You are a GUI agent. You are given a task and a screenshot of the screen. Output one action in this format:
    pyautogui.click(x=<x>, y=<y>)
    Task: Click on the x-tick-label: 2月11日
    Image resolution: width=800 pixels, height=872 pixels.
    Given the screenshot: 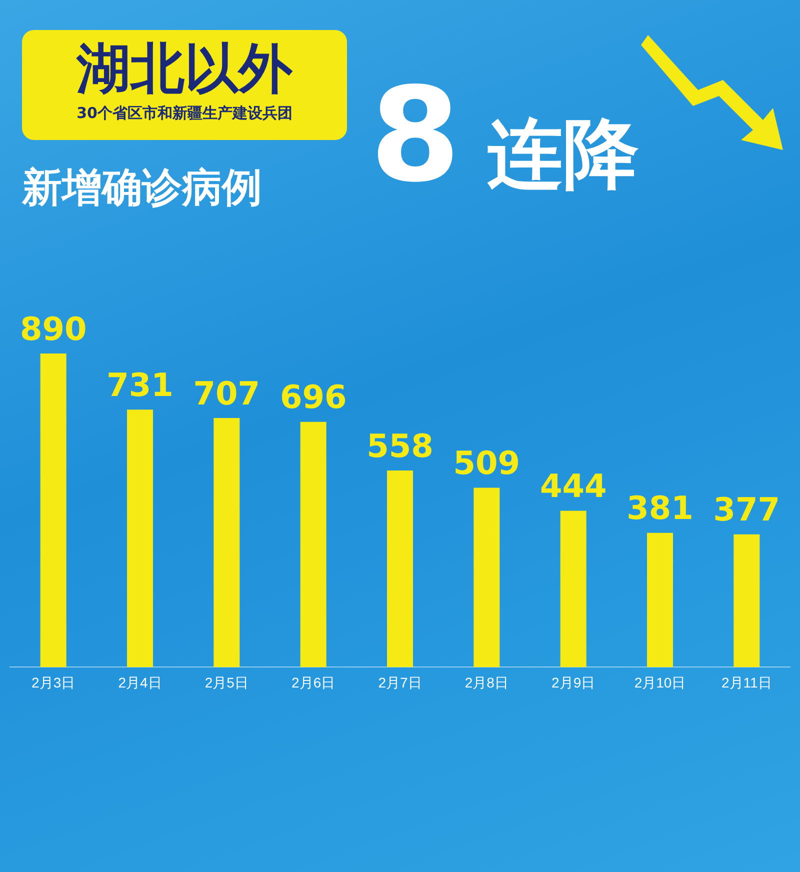 What is the action you would take?
    pyautogui.click(x=747, y=682)
    